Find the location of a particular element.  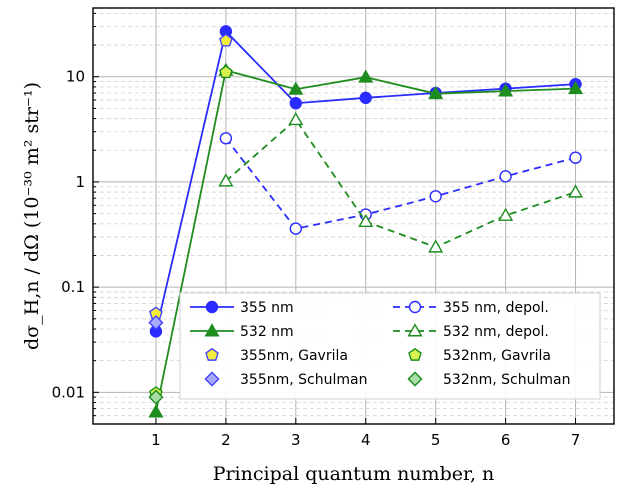

y-tick-label: 10 is located at coordinates (75, 77).